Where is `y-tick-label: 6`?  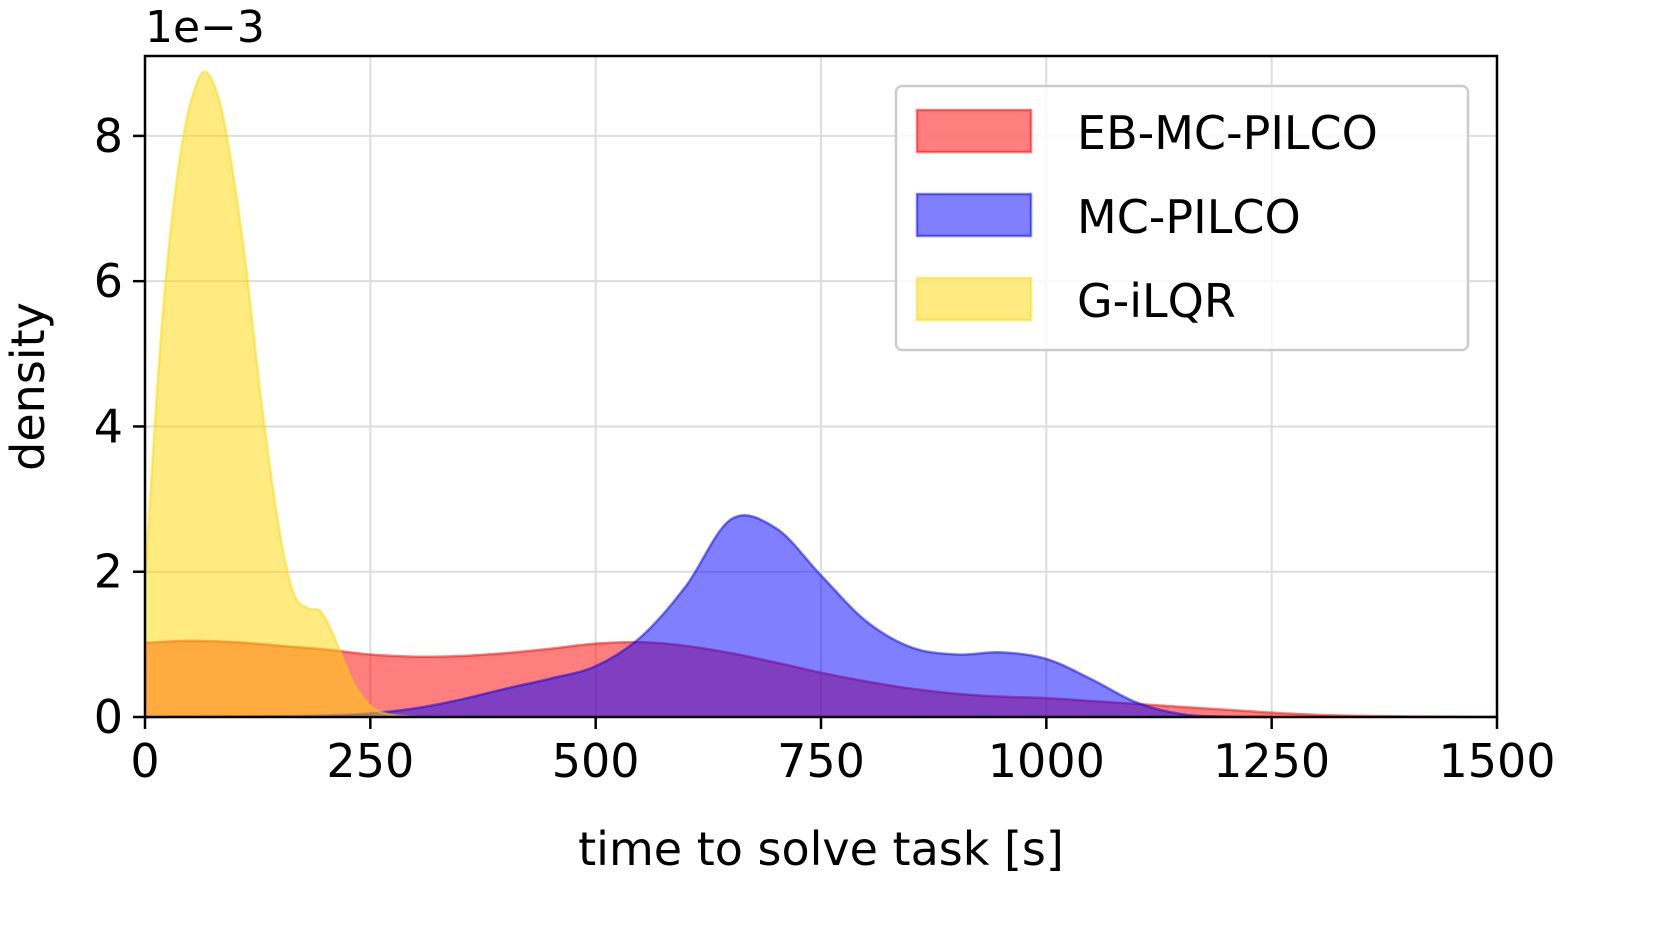 y-tick-label: 6 is located at coordinates (108, 281).